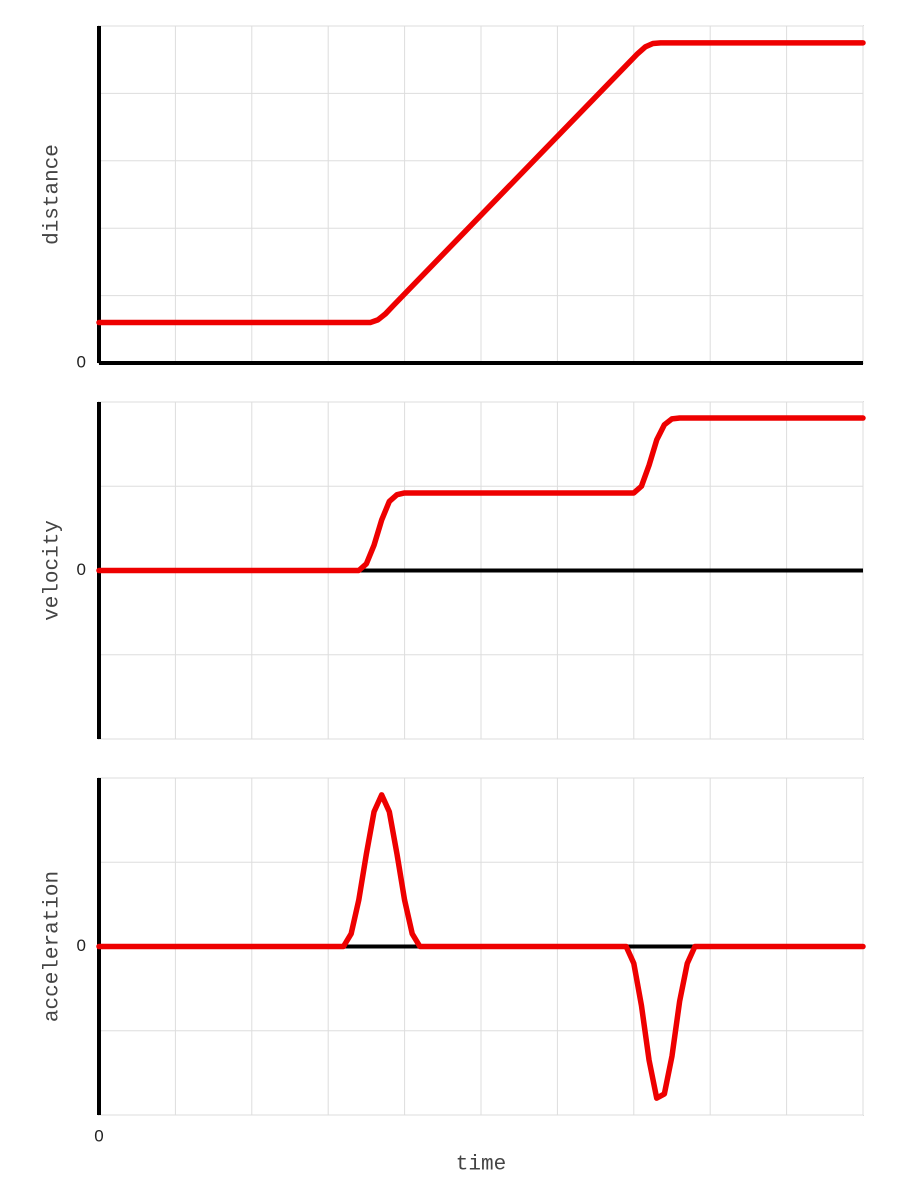 The height and width of the screenshot is (1200, 900). Describe the element at coordinates (53, 570) in the screenshot. I see `y-axis-label: velocity` at that location.